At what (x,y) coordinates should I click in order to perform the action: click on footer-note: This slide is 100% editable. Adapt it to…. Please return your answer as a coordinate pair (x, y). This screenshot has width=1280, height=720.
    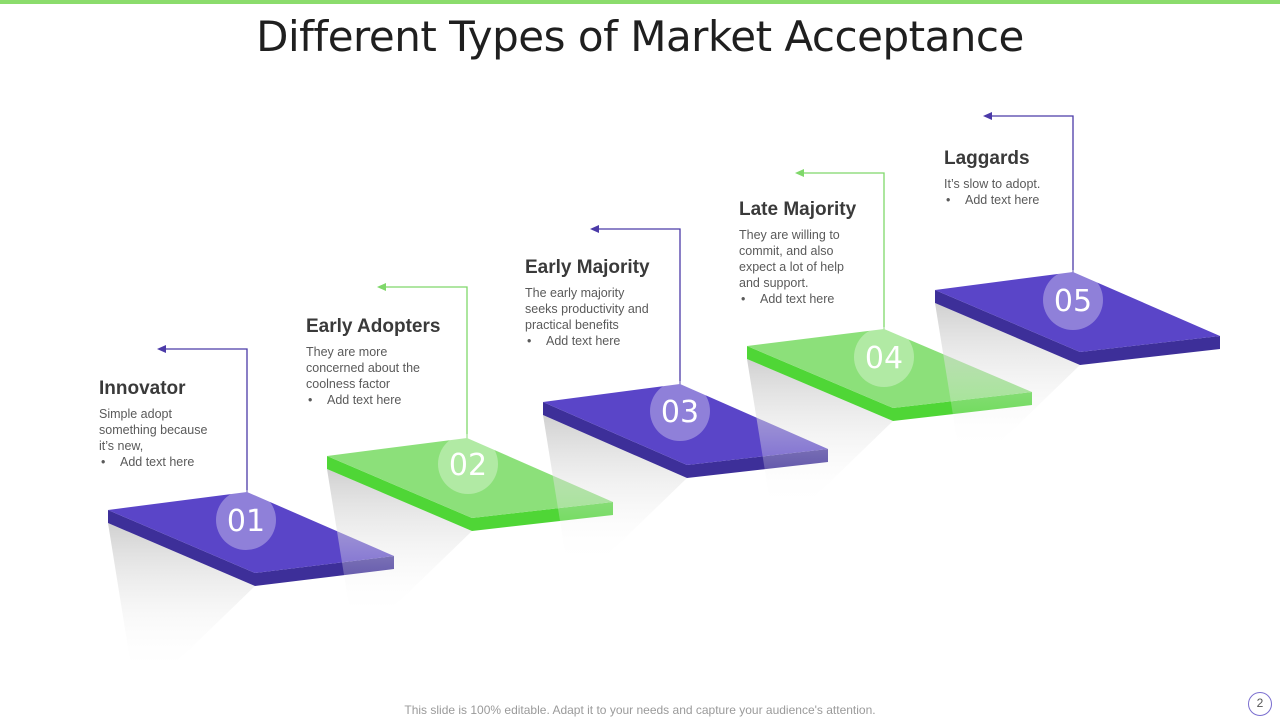
    Looking at the image, I should click on (640, 710).